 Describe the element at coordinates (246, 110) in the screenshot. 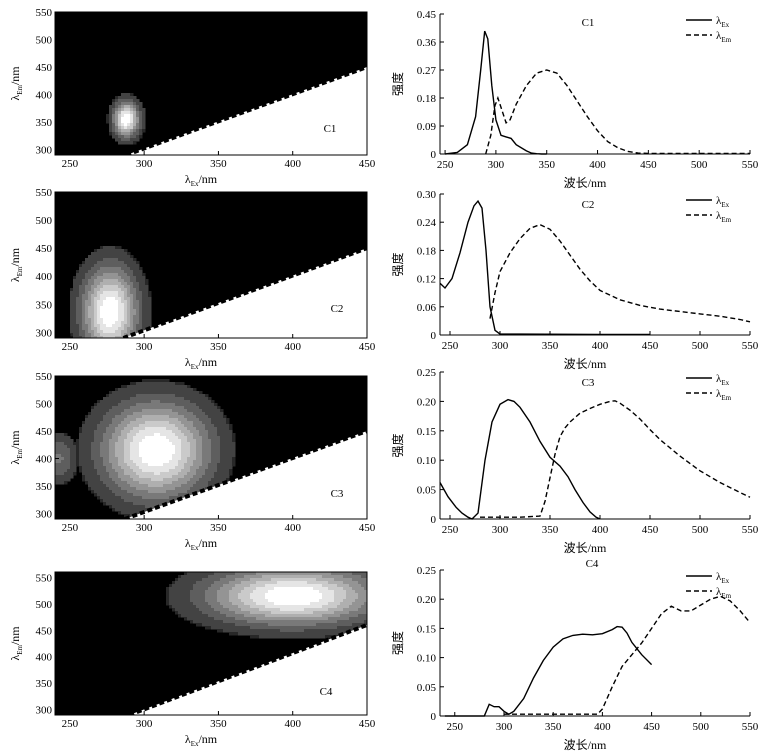

I see `cutoff-edge` at that location.